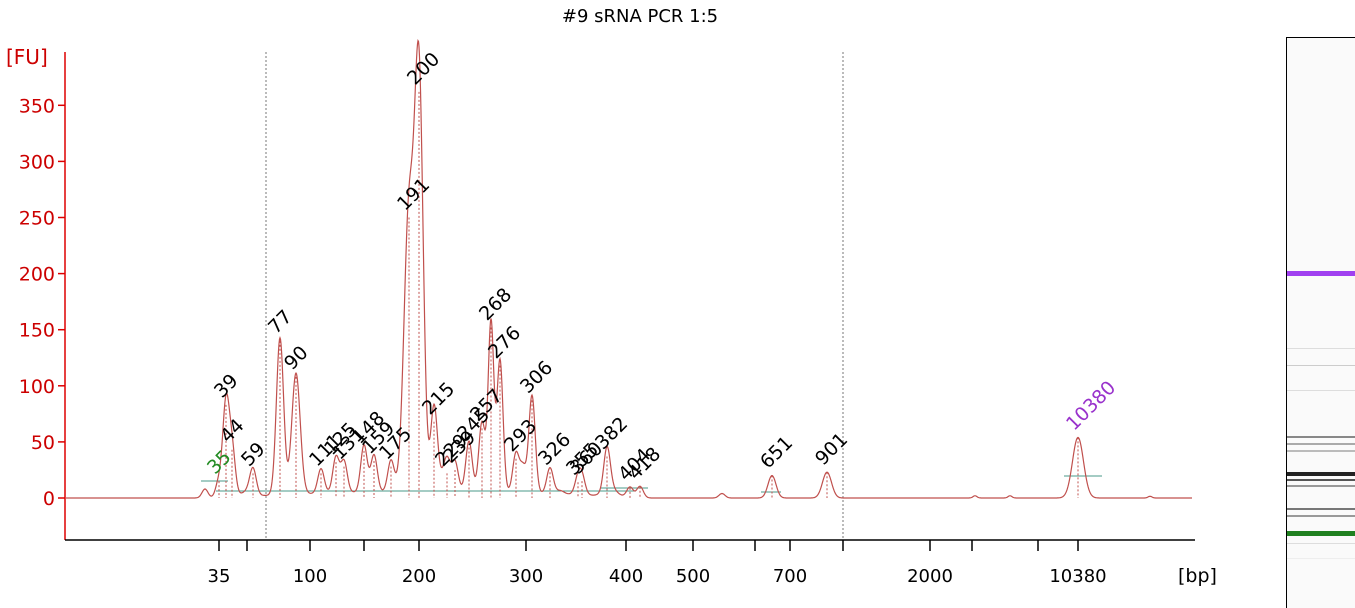 This screenshot has width=1355, height=608. I want to click on peak-label: 268, so click(495, 304).